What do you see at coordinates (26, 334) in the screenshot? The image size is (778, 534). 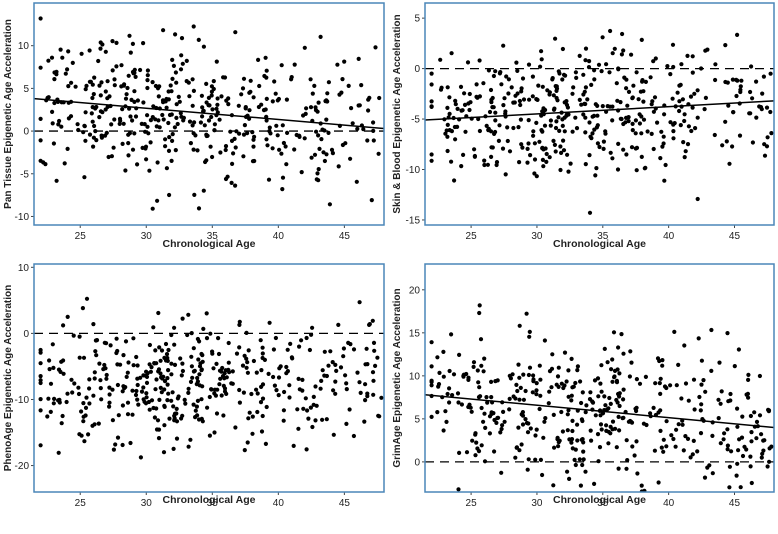 I see `phenoage-ytick-label-0: 0` at bounding box center [26, 334].